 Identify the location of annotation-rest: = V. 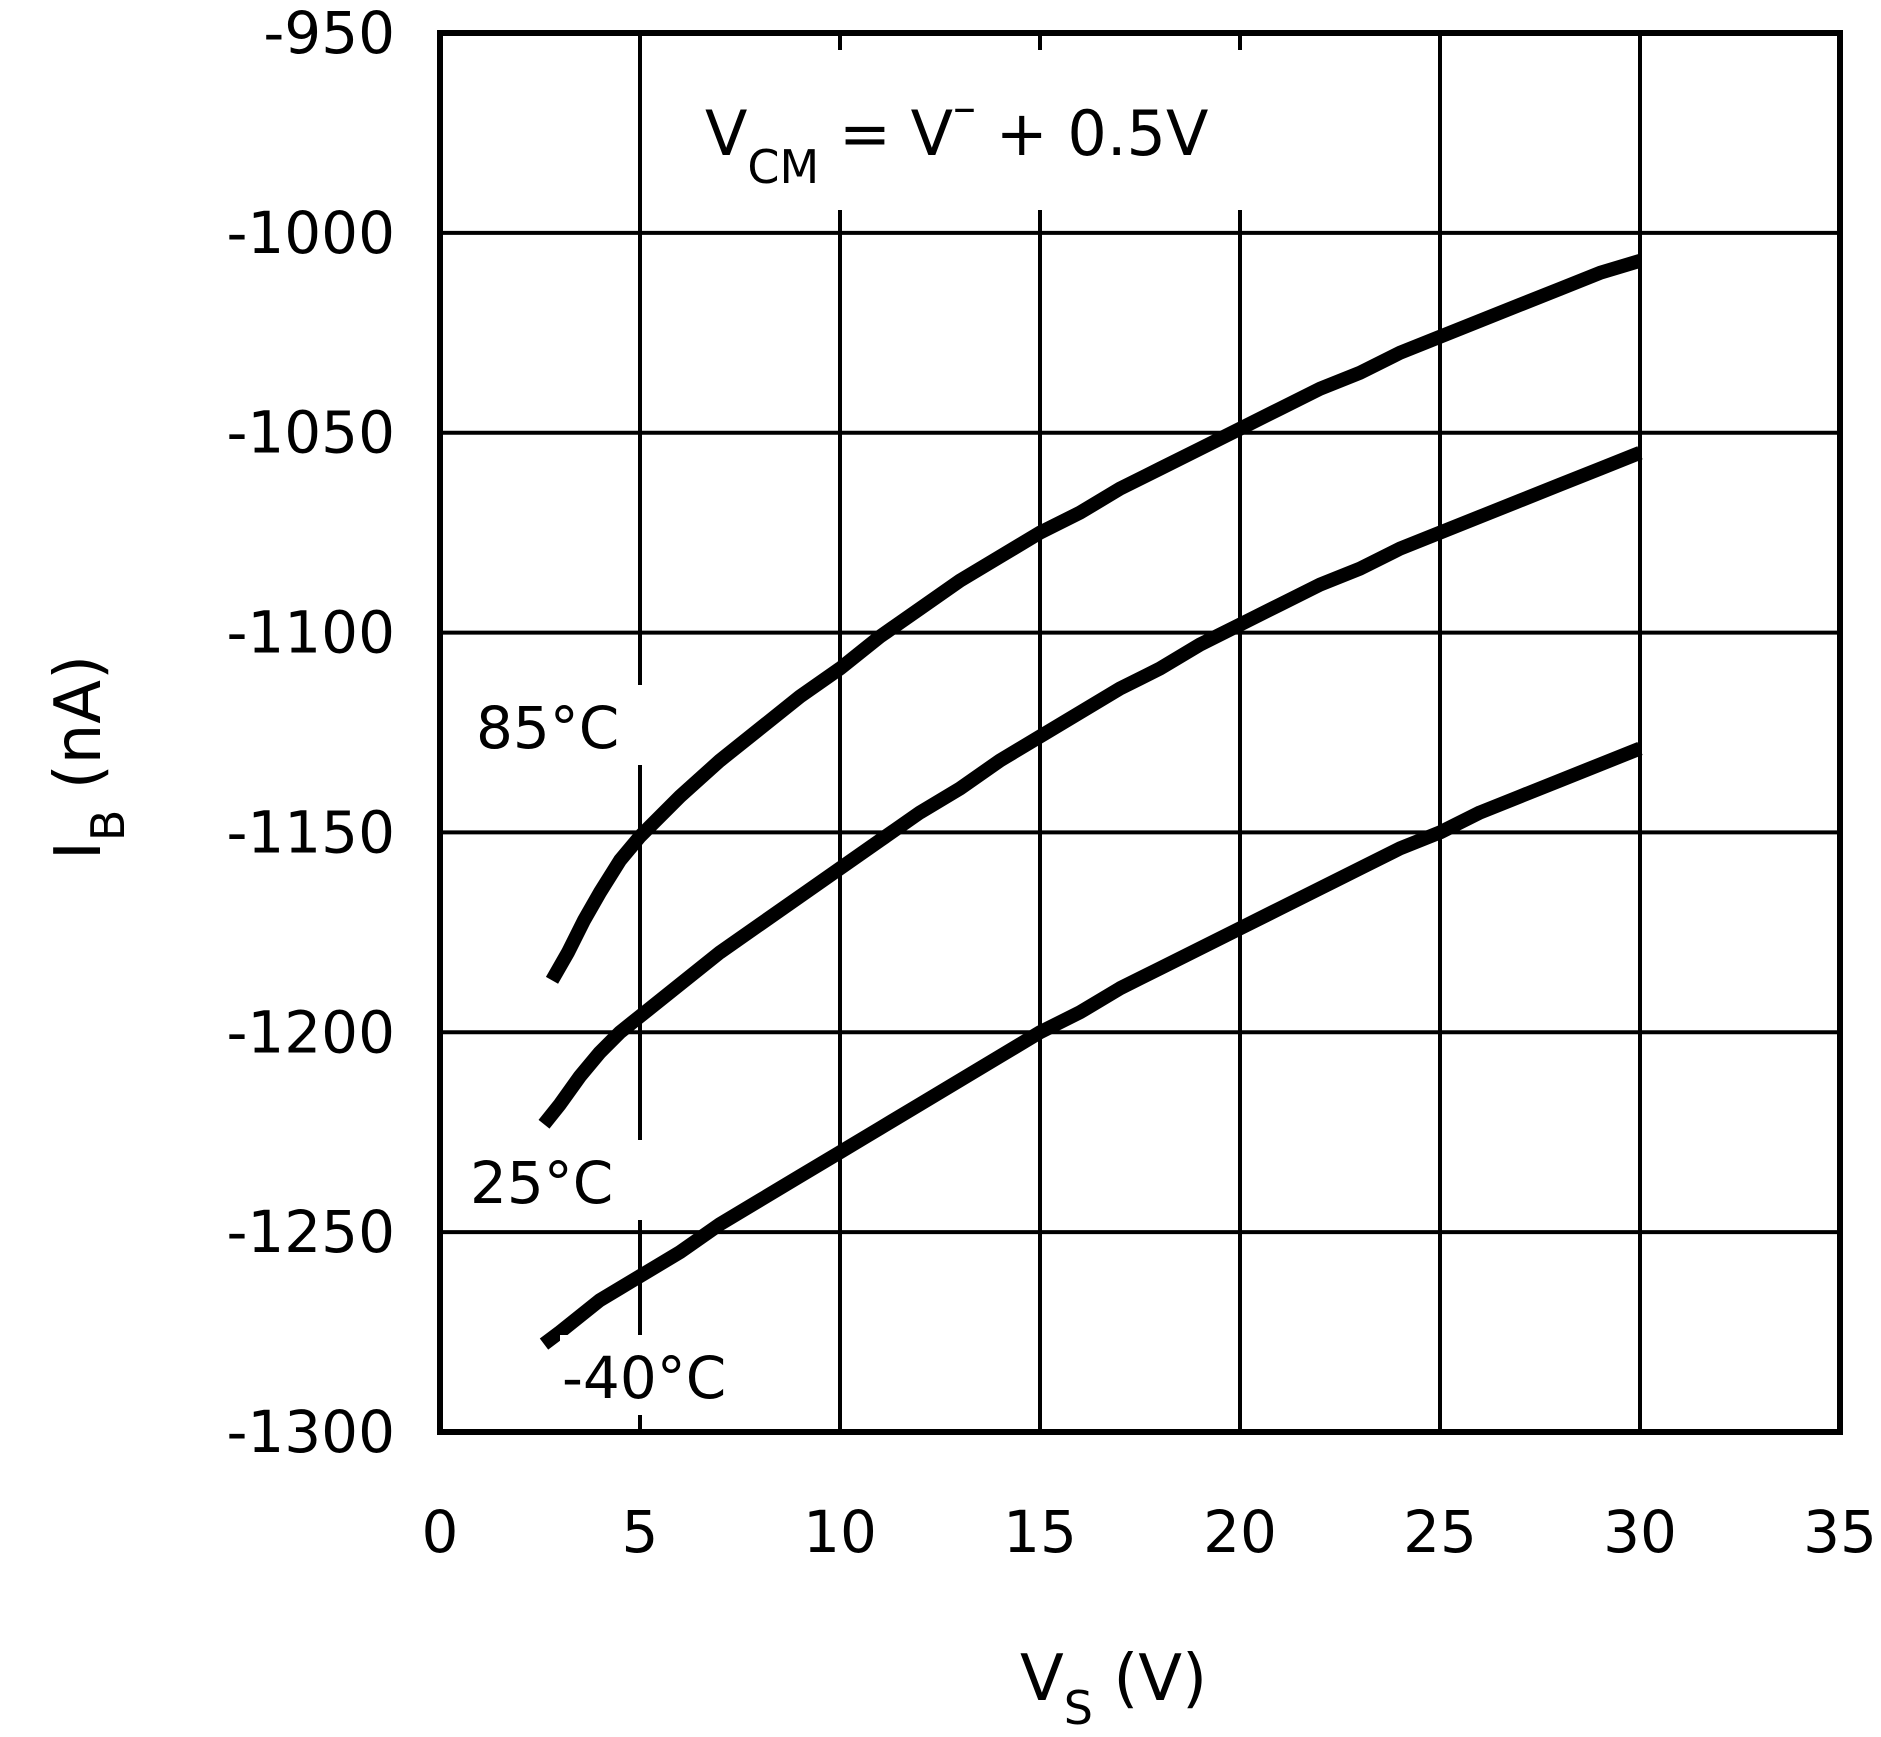
(886, 133).